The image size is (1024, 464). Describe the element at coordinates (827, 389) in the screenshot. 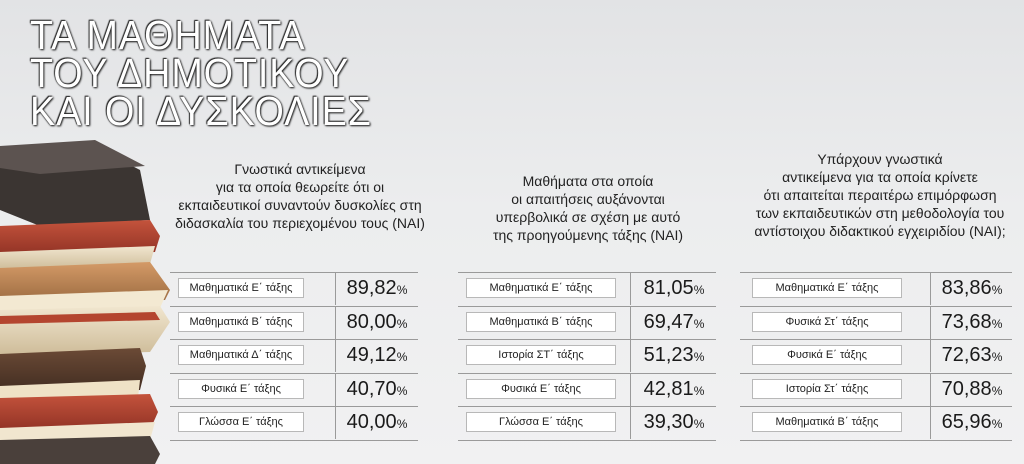

I see `row-label: Ιστορία Στ΄ τάξης` at that location.